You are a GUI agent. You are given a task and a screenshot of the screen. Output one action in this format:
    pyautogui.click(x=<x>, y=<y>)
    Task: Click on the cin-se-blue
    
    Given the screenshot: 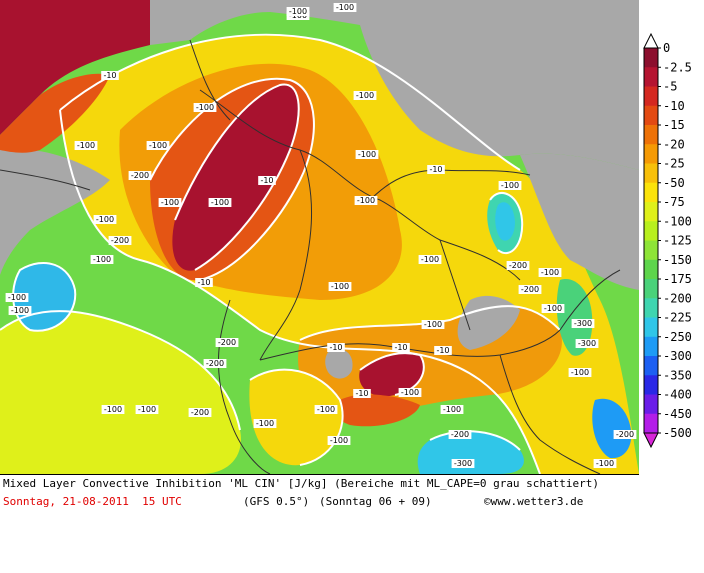 What is the action you would take?
    pyautogui.click(x=470, y=452)
    